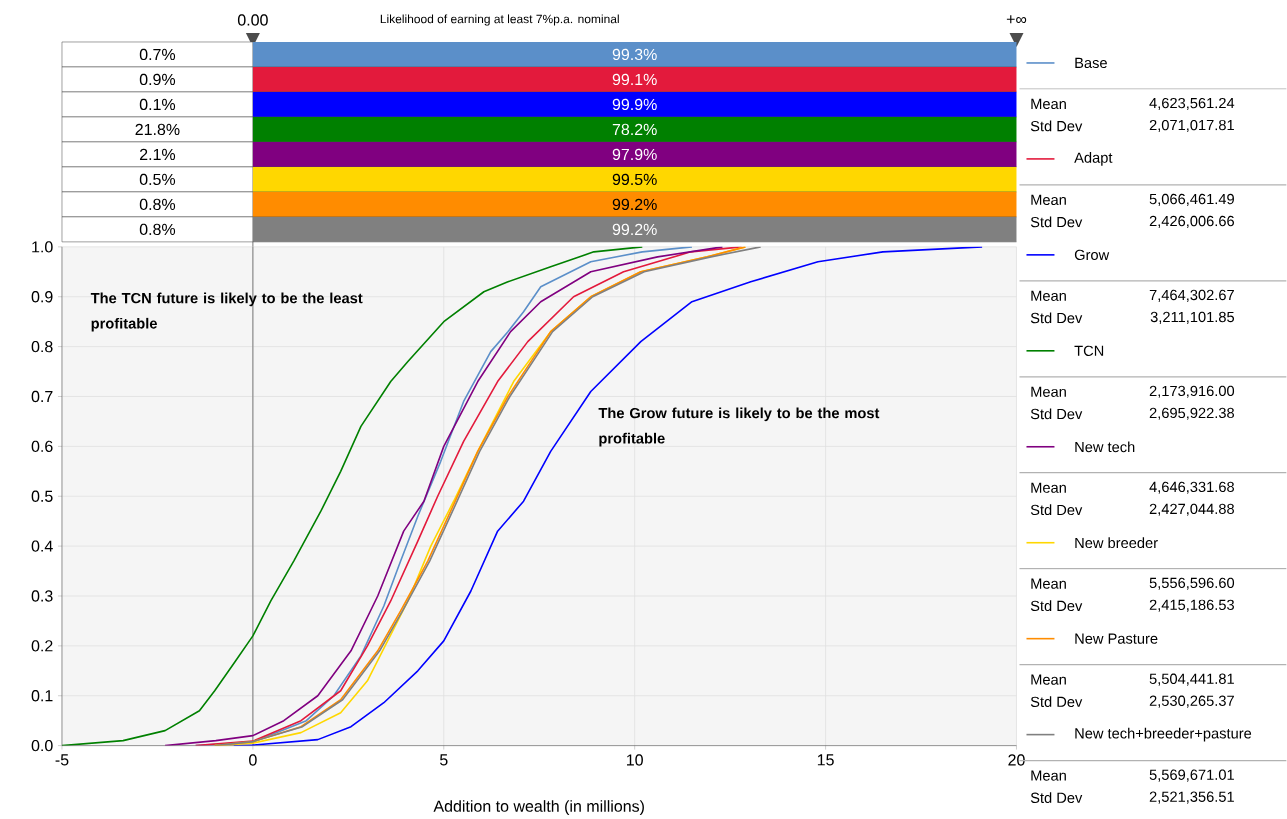 Image resolution: width=1287 pixels, height=819 pixels. I want to click on x-tick-label: 5, so click(443, 760).